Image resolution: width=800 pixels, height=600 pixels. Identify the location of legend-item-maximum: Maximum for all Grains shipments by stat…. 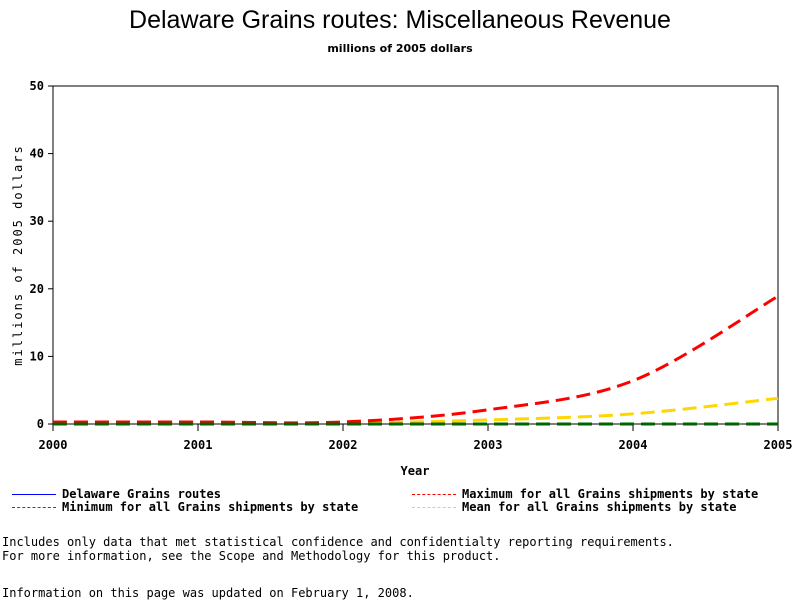
(585, 494).